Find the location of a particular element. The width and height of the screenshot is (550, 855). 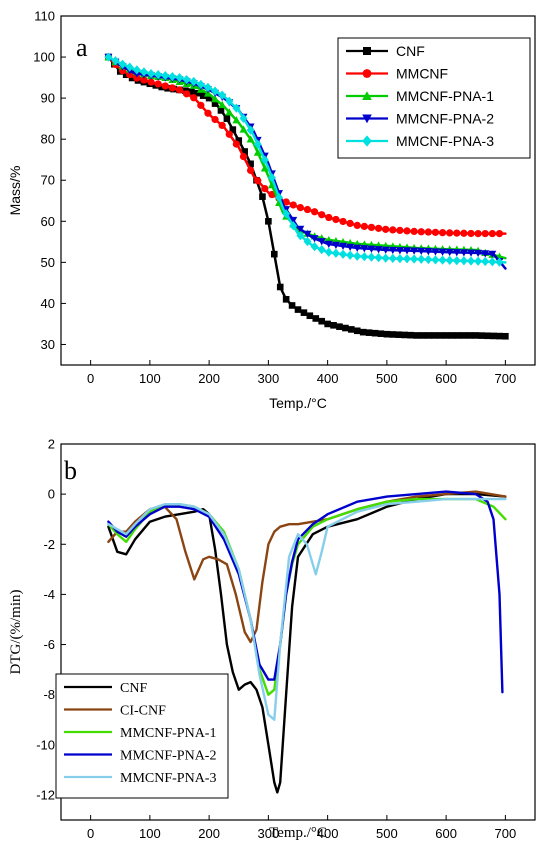

x-axis-label: Temp./°C is located at coordinates (298, 403).